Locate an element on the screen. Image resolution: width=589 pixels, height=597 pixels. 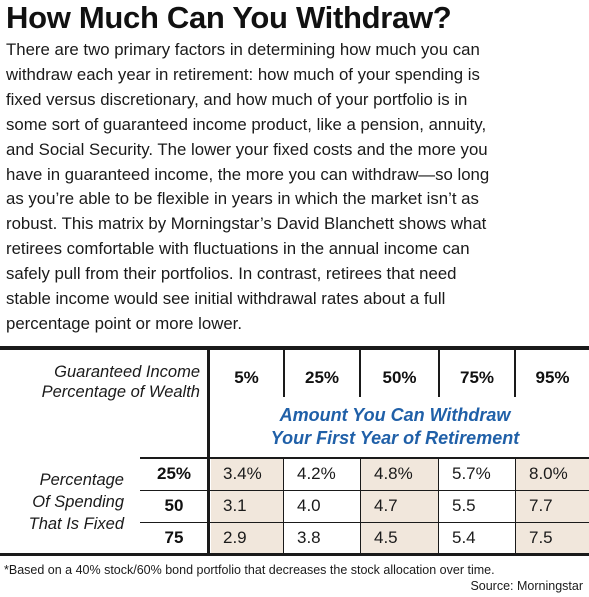
table-cell: 4.5 is located at coordinates (386, 537).